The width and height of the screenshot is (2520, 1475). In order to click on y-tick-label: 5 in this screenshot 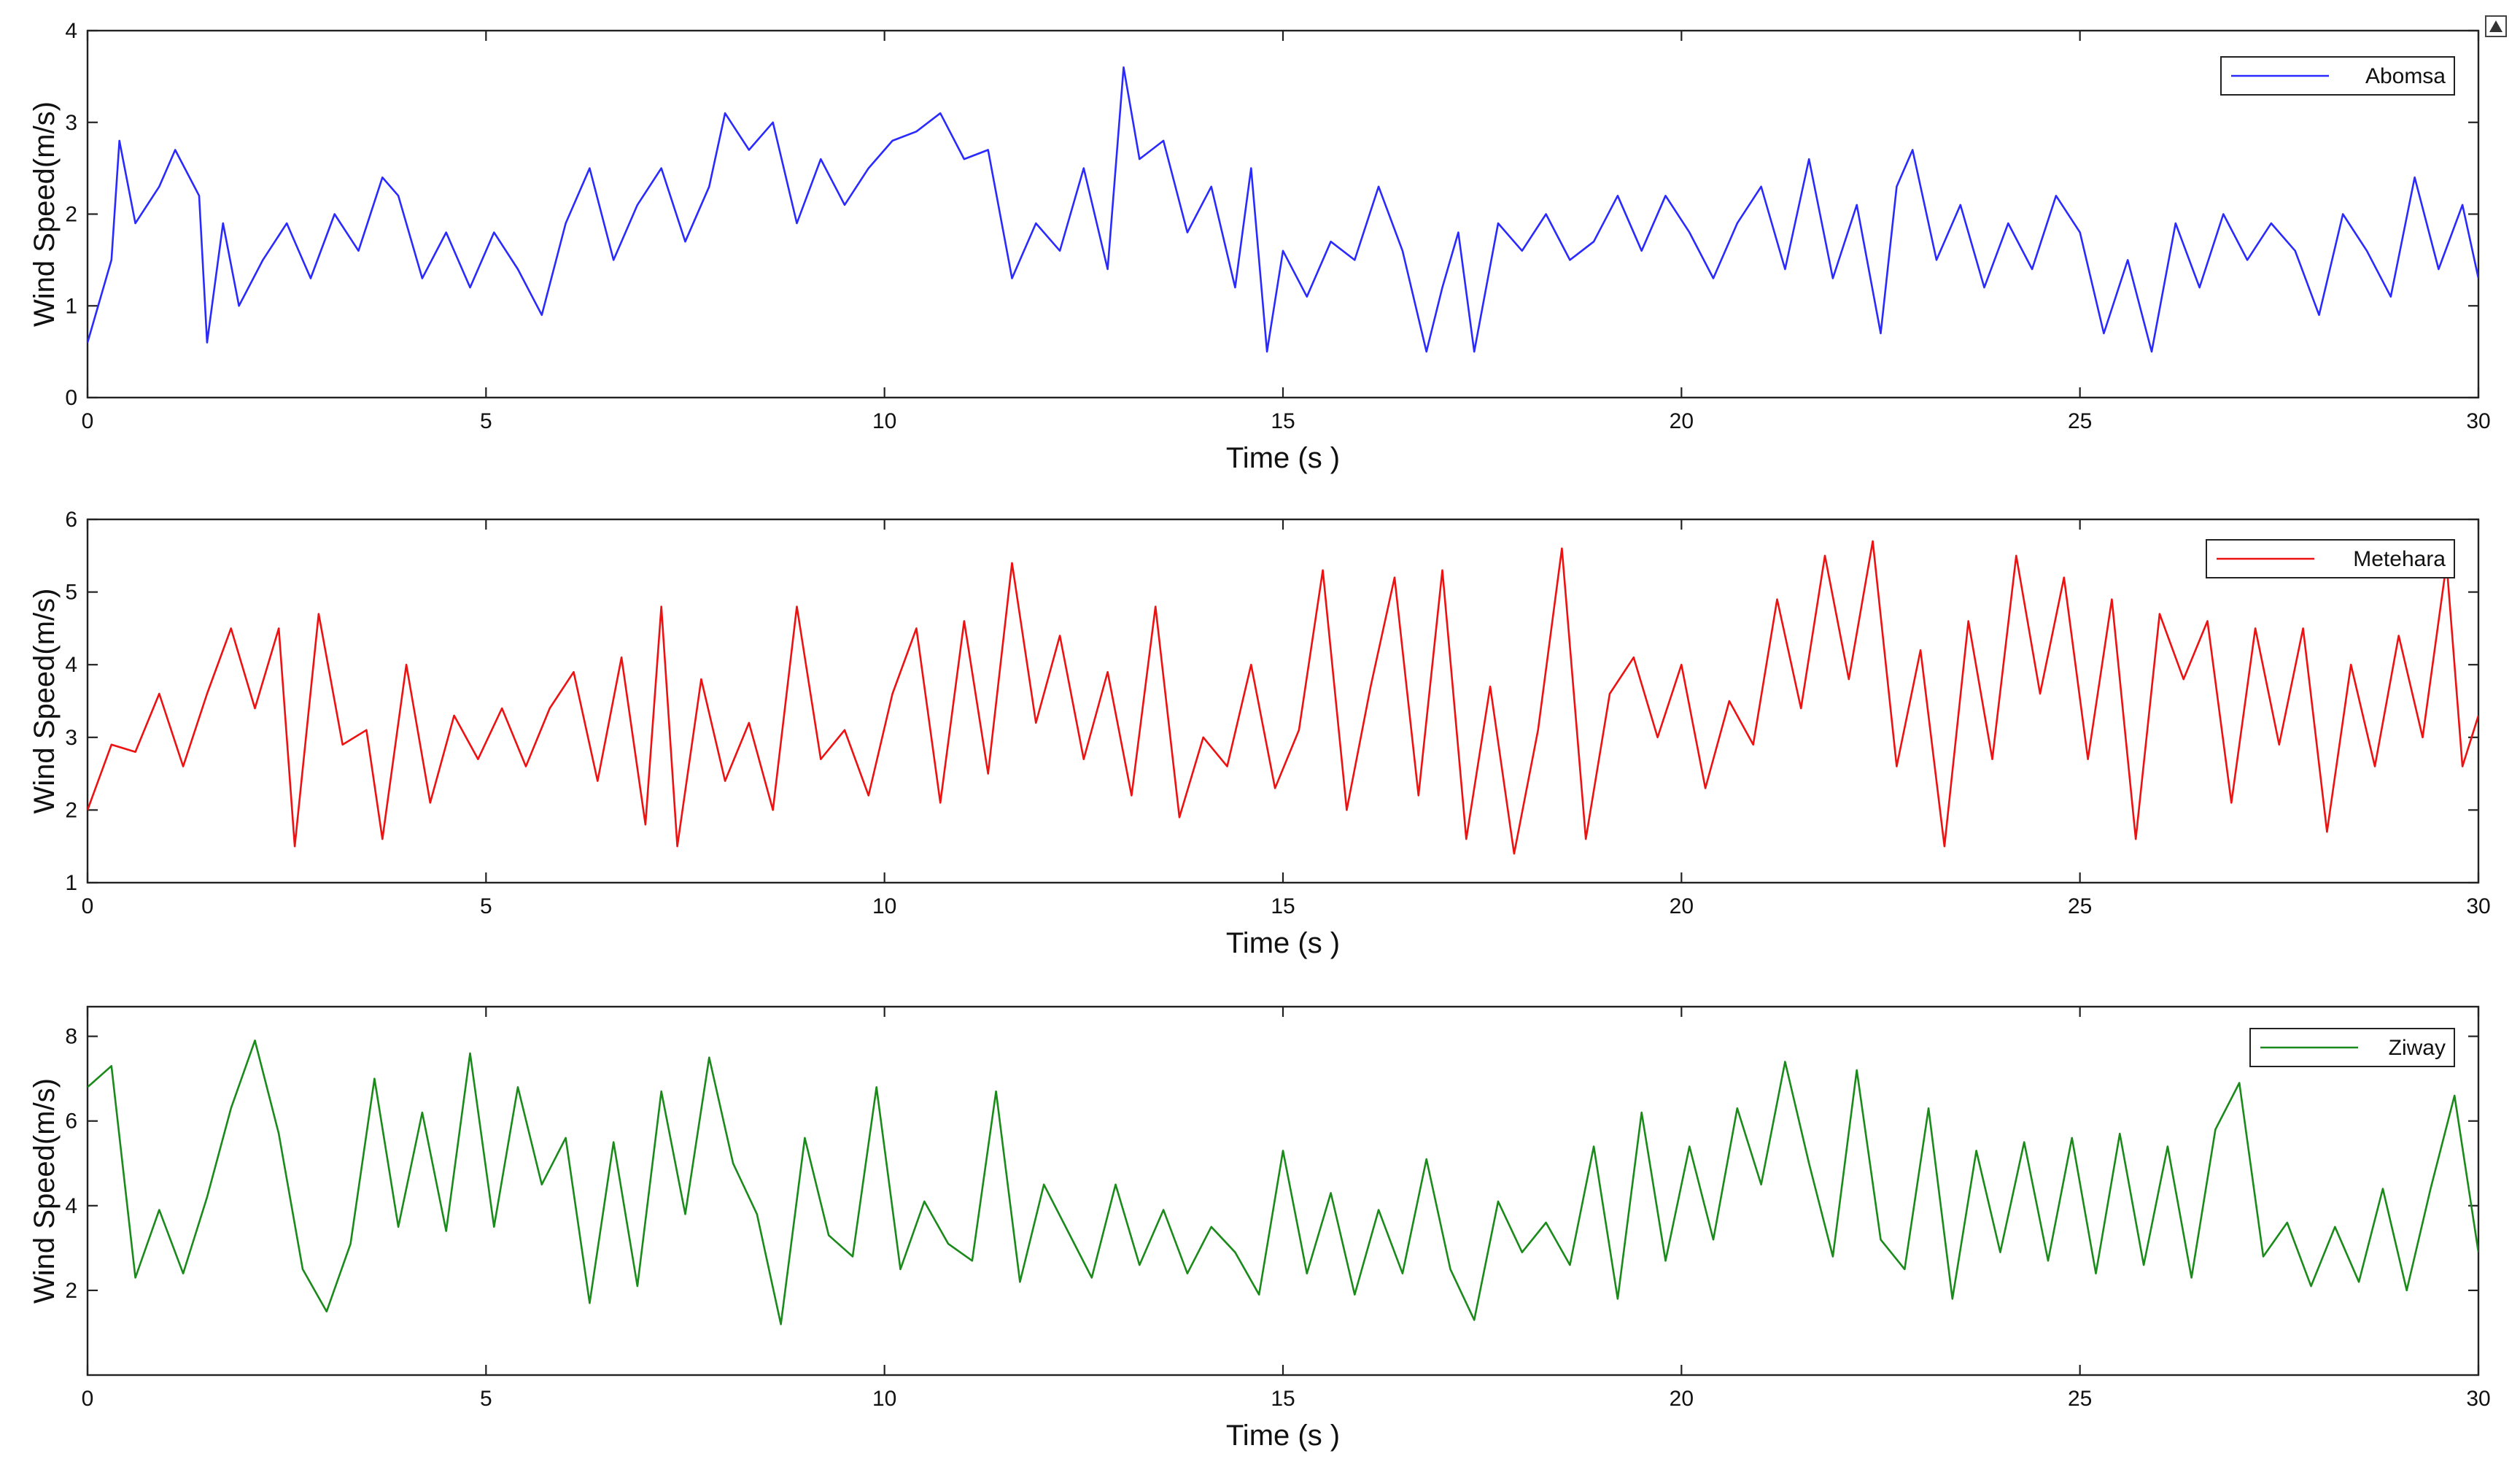, I will do `click(71, 593)`.